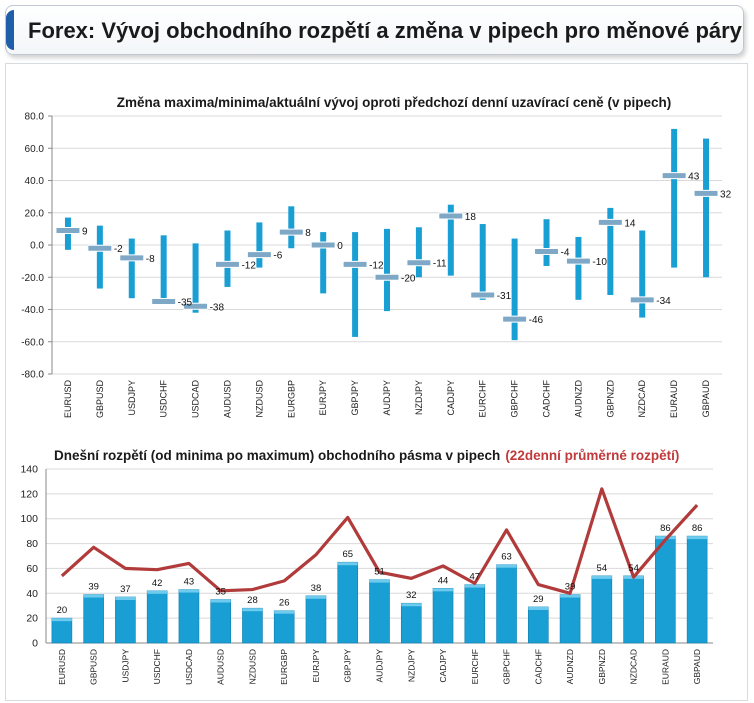 This screenshot has height=703, width=754. I want to click on spread-chart-title-highlight: (22denní průměrné rozpětí), so click(592, 455).